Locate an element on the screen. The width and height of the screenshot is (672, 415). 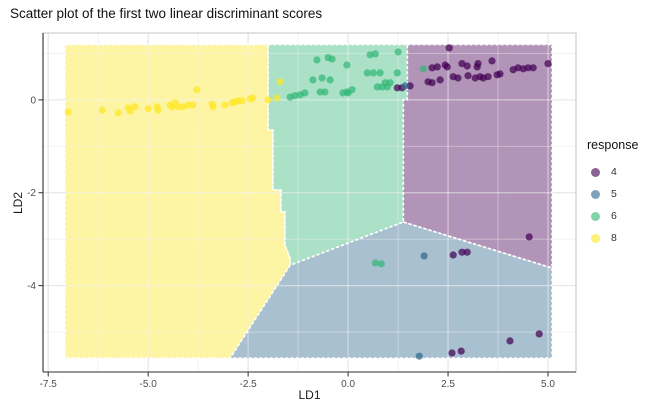
legend-title: response is located at coordinates (613, 145).